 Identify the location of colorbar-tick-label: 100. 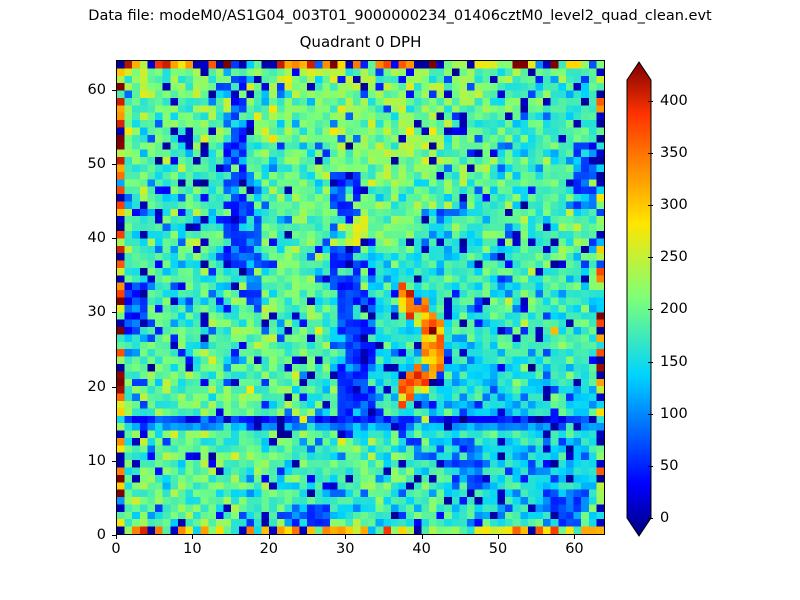
(674, 413).